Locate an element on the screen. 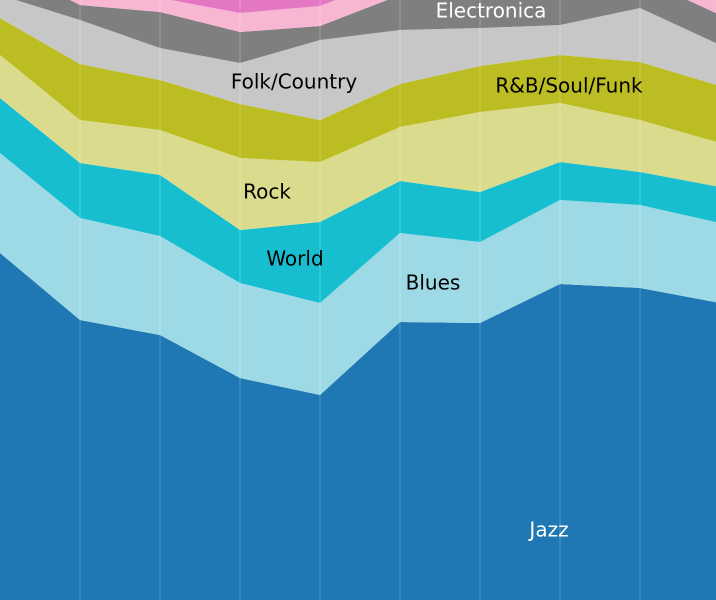 This screenshot has width=716, height=600. series-label: R&B/Soul/Funk is located at coordinates (569, 86).